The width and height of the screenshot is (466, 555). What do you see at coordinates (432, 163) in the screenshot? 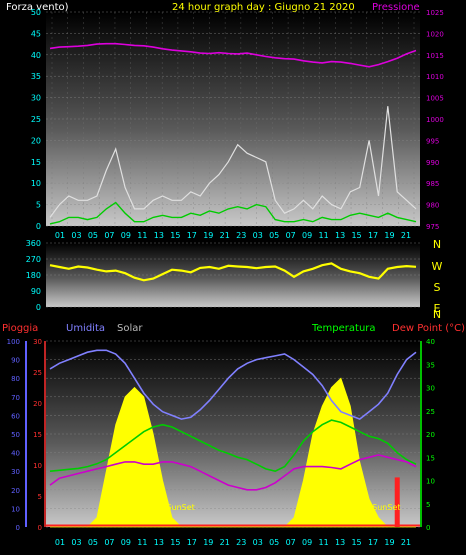
I see `y2-tick-label: 990` at bounding box center [432, 163].